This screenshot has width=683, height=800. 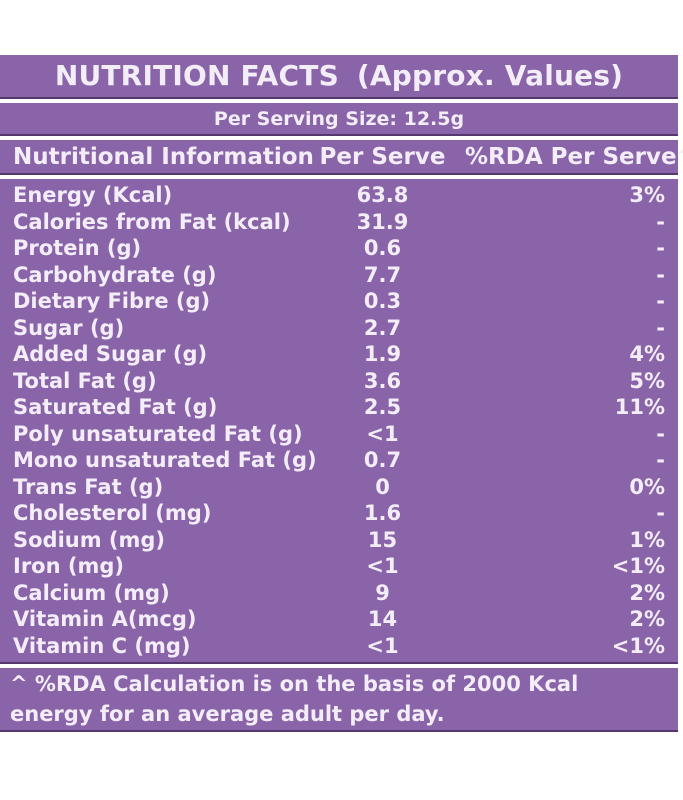 What do you see at coordinates (382, 380) in the screenshot?
I see `row-value: 3.6` at bounding box center [382, 380].